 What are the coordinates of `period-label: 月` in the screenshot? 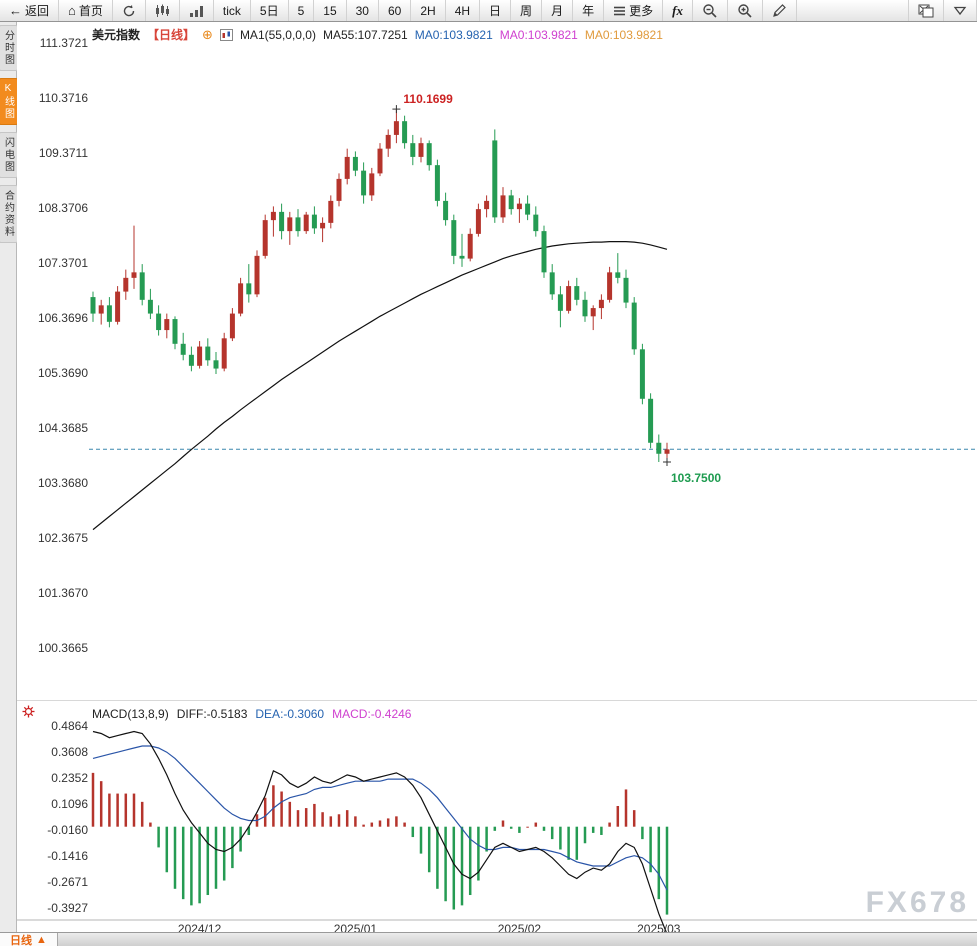 It's located at (557, 11).